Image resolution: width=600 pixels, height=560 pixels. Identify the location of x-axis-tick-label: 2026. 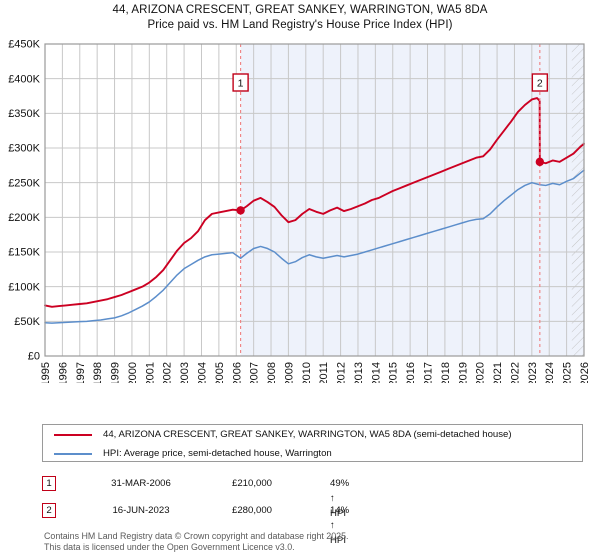
(585, 372).